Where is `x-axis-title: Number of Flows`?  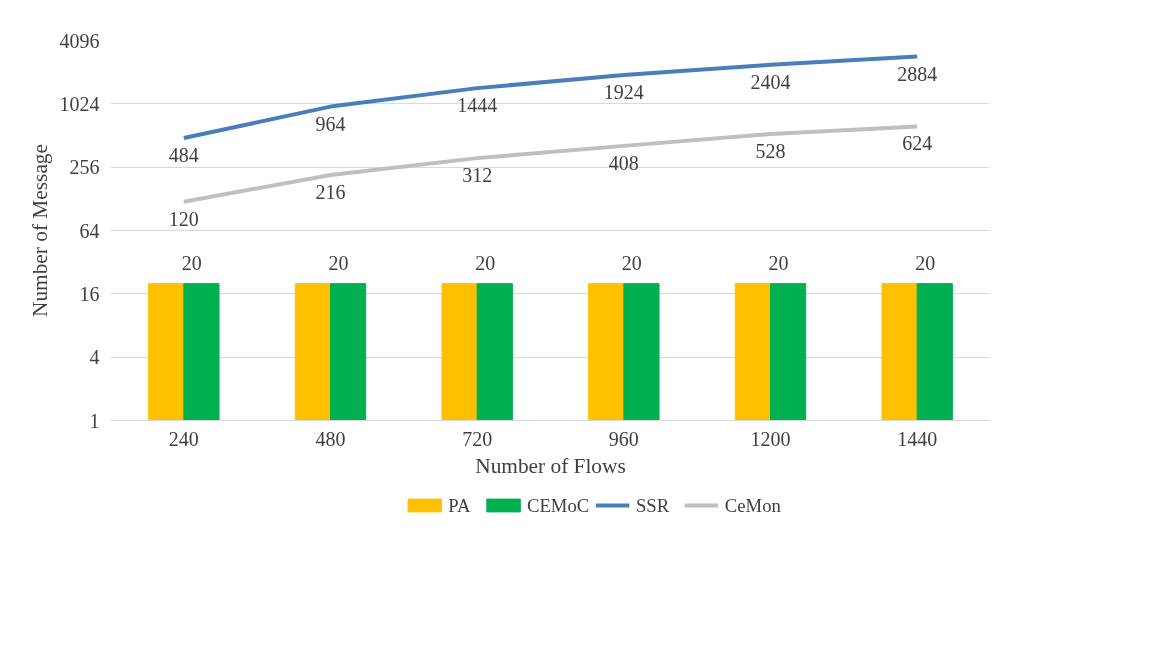
x-axis-title: Number of Flows is located at coordinates (550, 465).